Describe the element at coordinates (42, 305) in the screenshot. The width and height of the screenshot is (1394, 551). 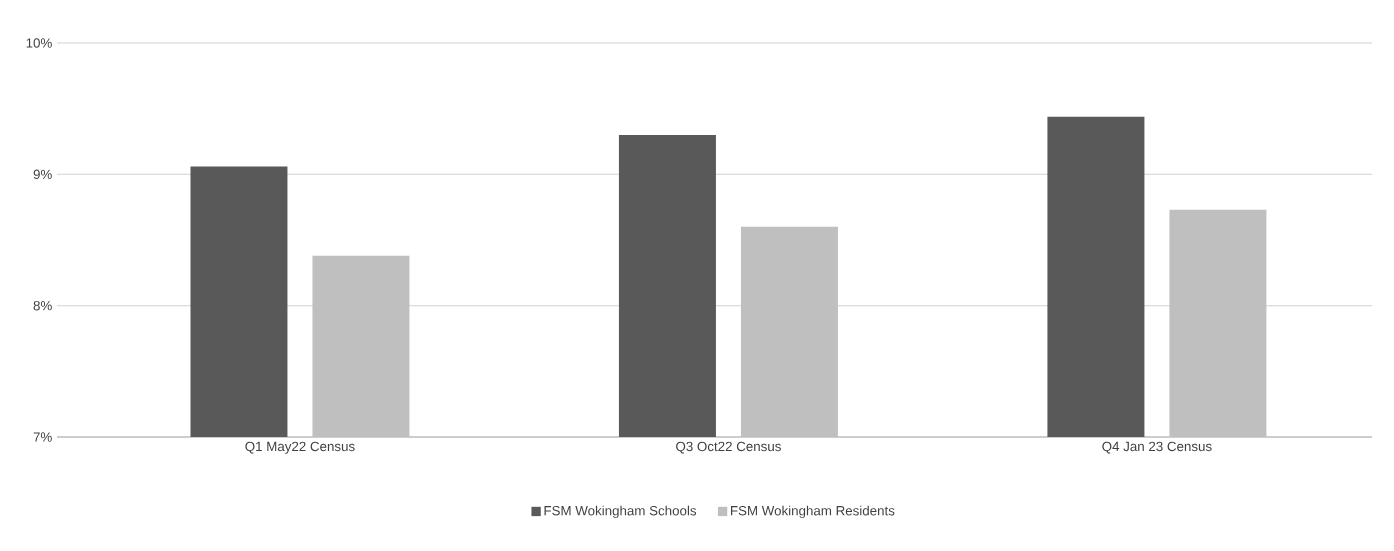
I see `y-tick-label: 8%` at that location.